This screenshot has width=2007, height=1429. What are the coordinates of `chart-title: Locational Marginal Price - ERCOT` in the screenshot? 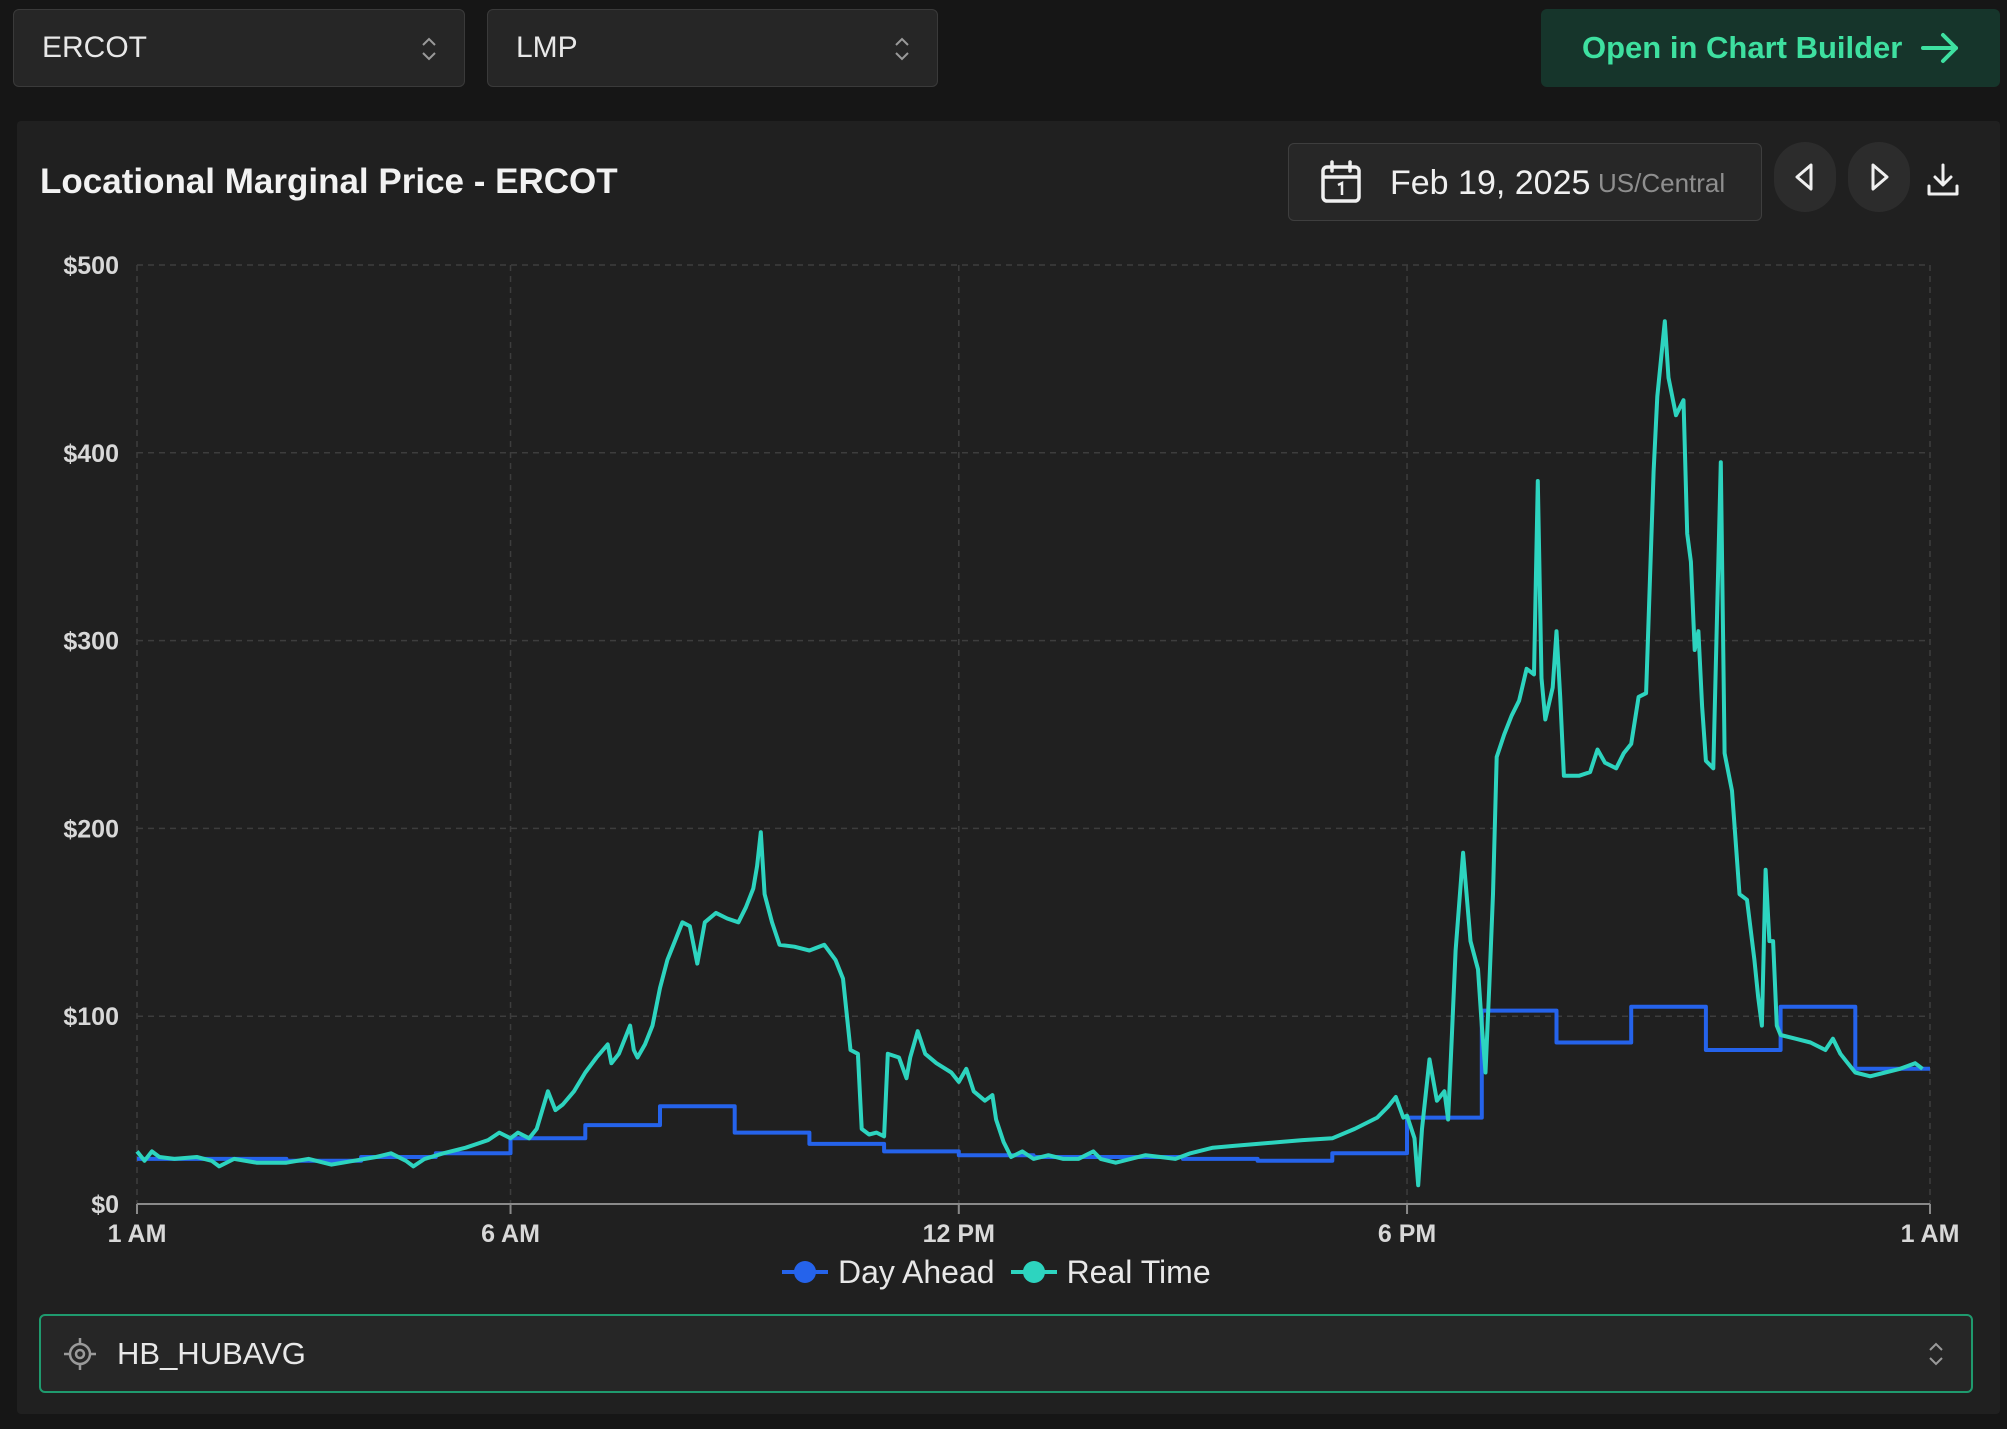 It's located at (329, 181).